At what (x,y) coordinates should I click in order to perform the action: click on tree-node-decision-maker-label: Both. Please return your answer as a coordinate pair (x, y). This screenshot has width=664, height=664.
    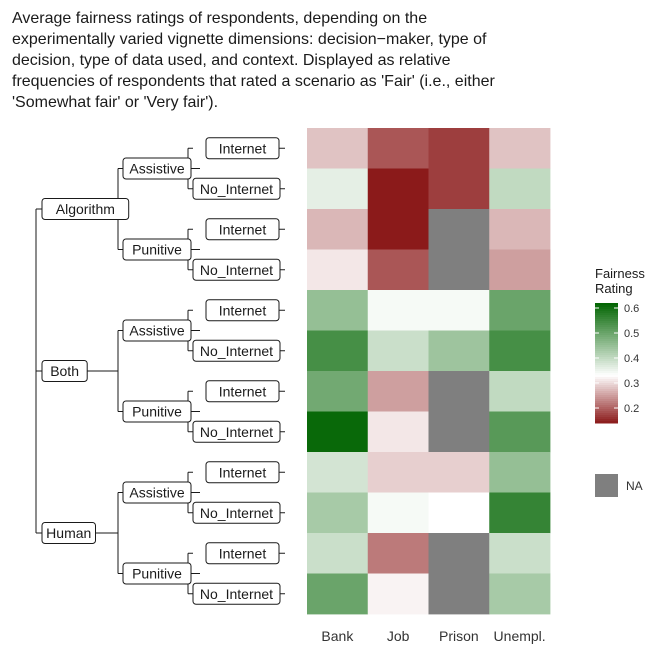
    Looking at the image, I should click on (64, 371).